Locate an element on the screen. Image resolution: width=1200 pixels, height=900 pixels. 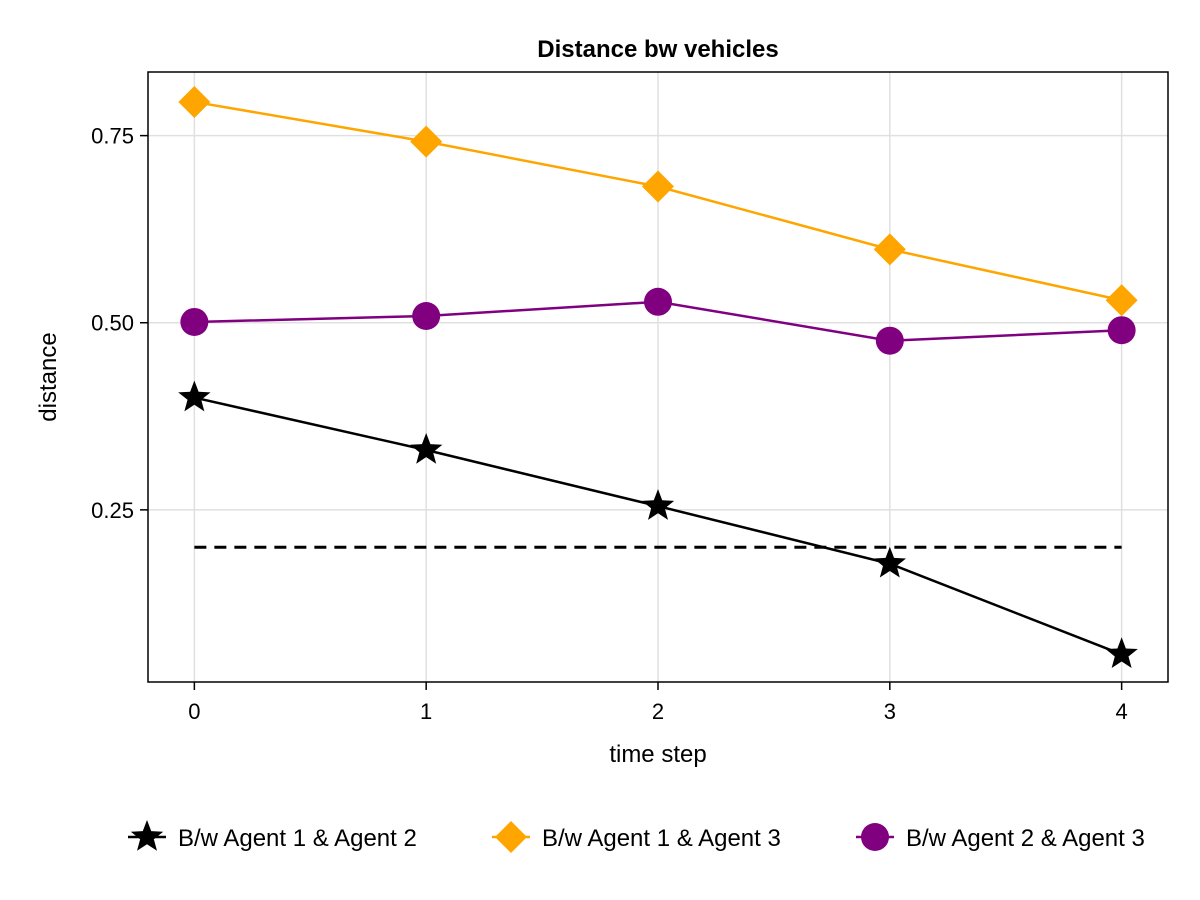
x-tick-label: 1 is located at coordinates (426, 711).